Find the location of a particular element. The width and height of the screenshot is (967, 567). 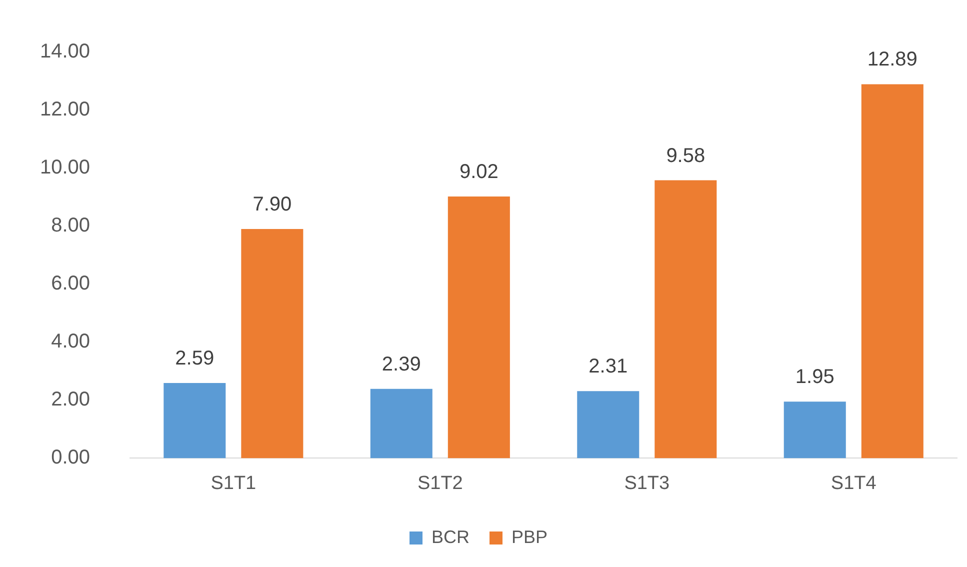

y-tick-label: 14.00 is located at coordinates (65, 51).